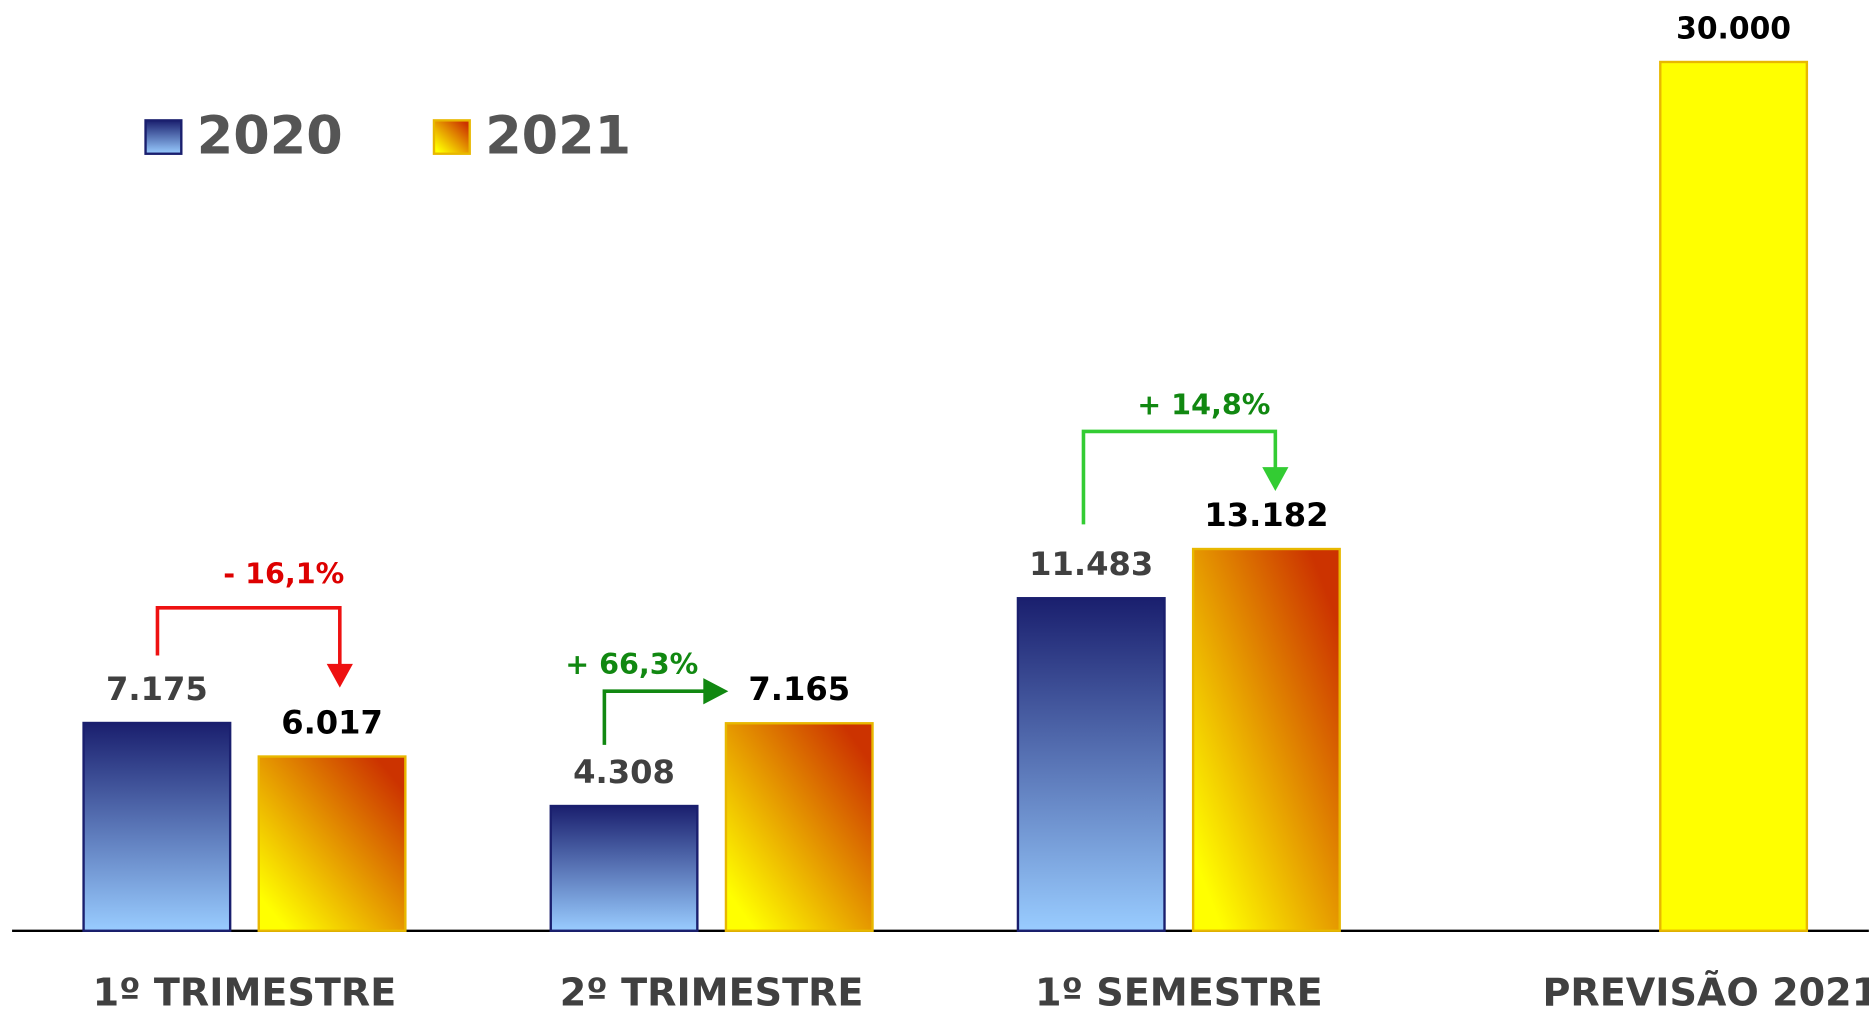  Describe the element at coordinates (1091, 564) in the screenshot. I see `value-label: 11.483` at that location.